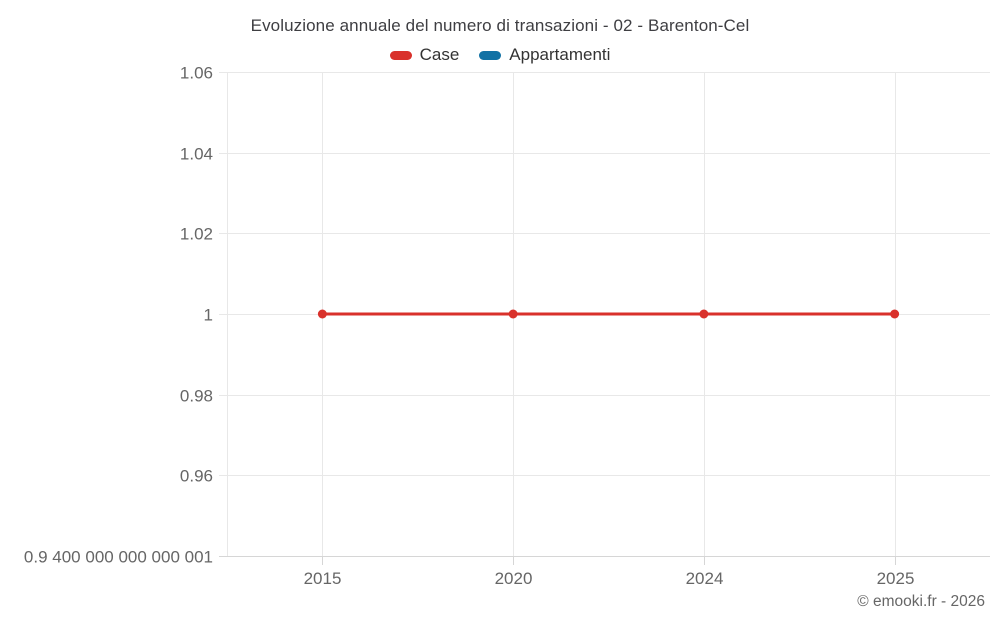  I want to click on legend-swatch-appartamenti-icon, so click(490, 55).